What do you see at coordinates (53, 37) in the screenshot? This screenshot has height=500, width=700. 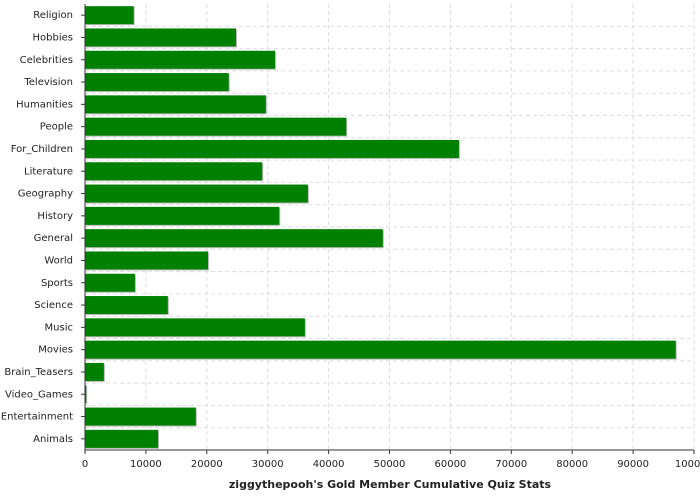 I see `y-tick-label: Hobbies` at bounding box center [53, 37].